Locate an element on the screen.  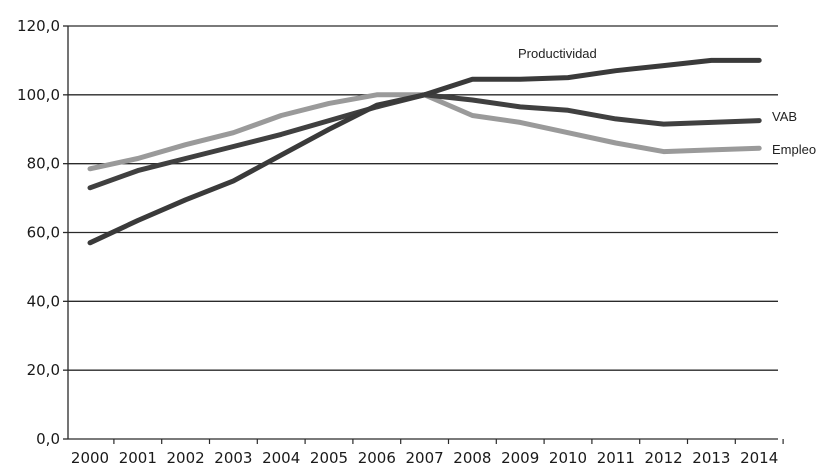
x-tick-label: 2006 is located at coordinates (377, 458).